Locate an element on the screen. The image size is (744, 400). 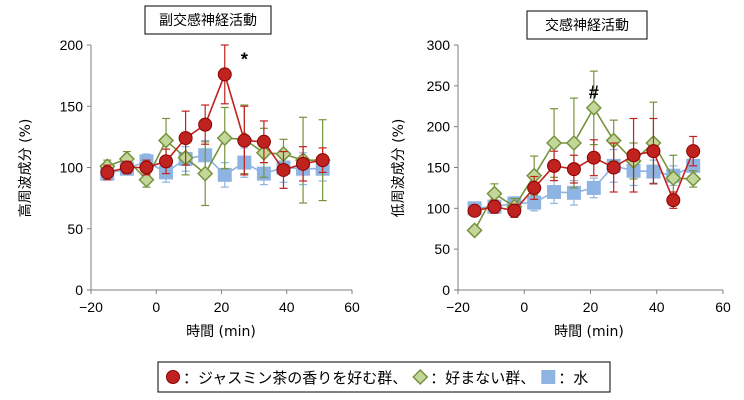
legend: ：ジャスミン茶の香りを好む群、 ：好まない群、 ：水 is located at coordinates (384, 377).